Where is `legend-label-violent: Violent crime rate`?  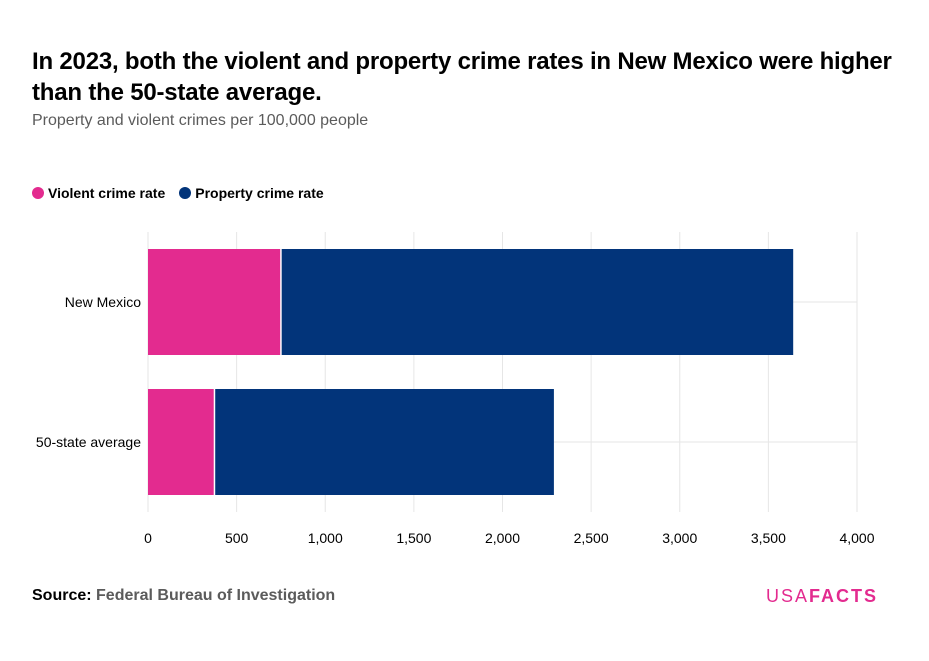
legend-label-violent: Violent crime rate is located at coordinates (107, 193).